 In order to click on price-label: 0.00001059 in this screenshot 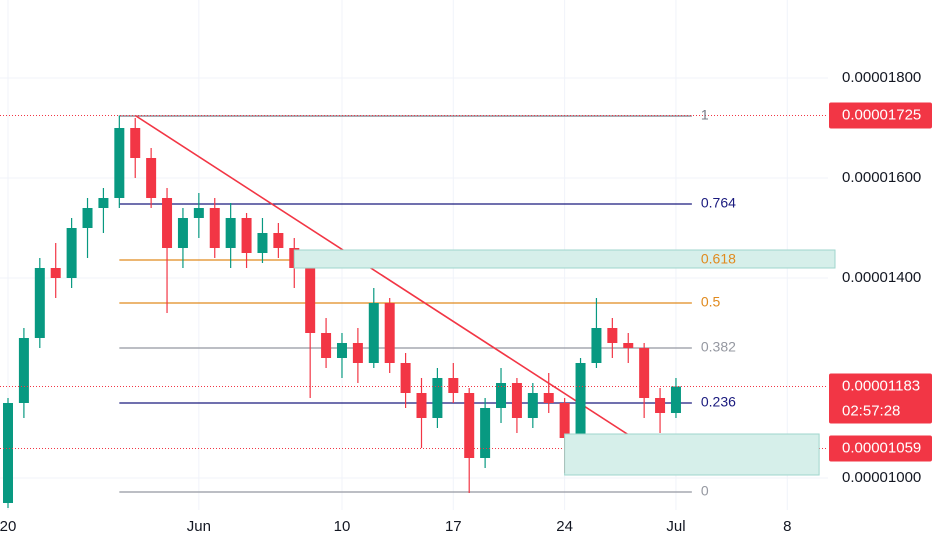, I will do `click(881, 447)`.